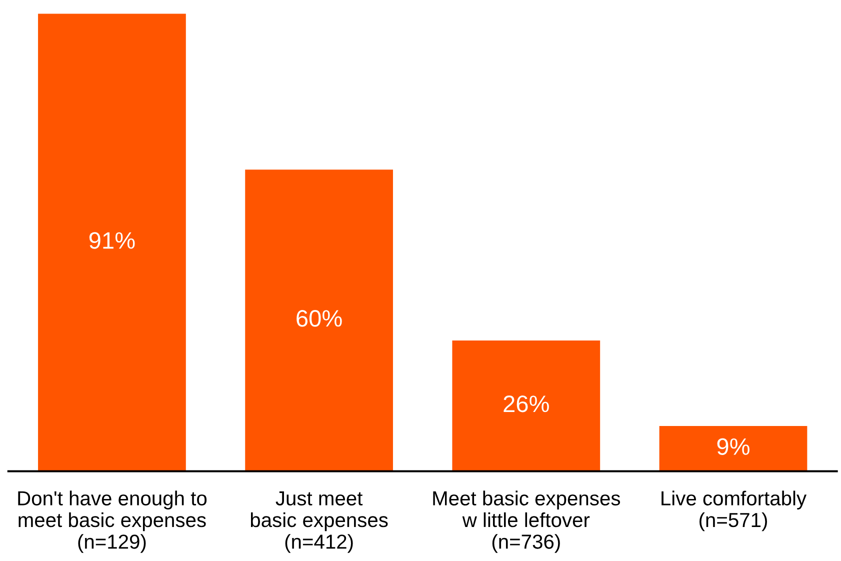 The width and height of the screenshot is (841, 561). What do you see at coordinates (319, 318) in the screenshot?
I see `data-label: 60%` at bounding box center [319, 318].